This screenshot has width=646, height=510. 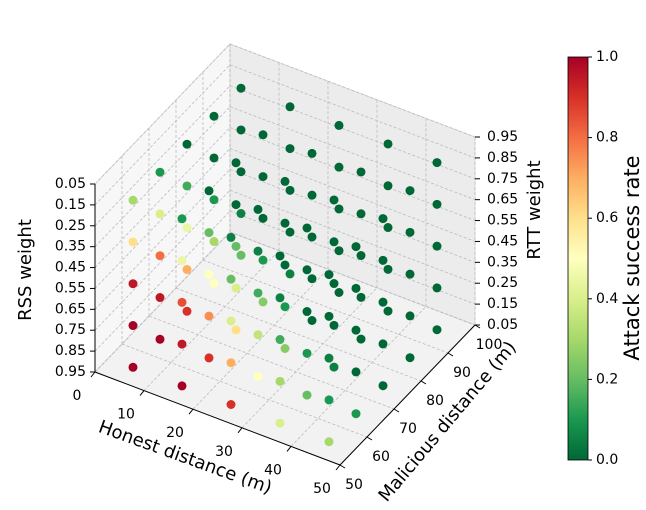 I want to click on z-tick-label: 0.55, so click(x=502, y=221).